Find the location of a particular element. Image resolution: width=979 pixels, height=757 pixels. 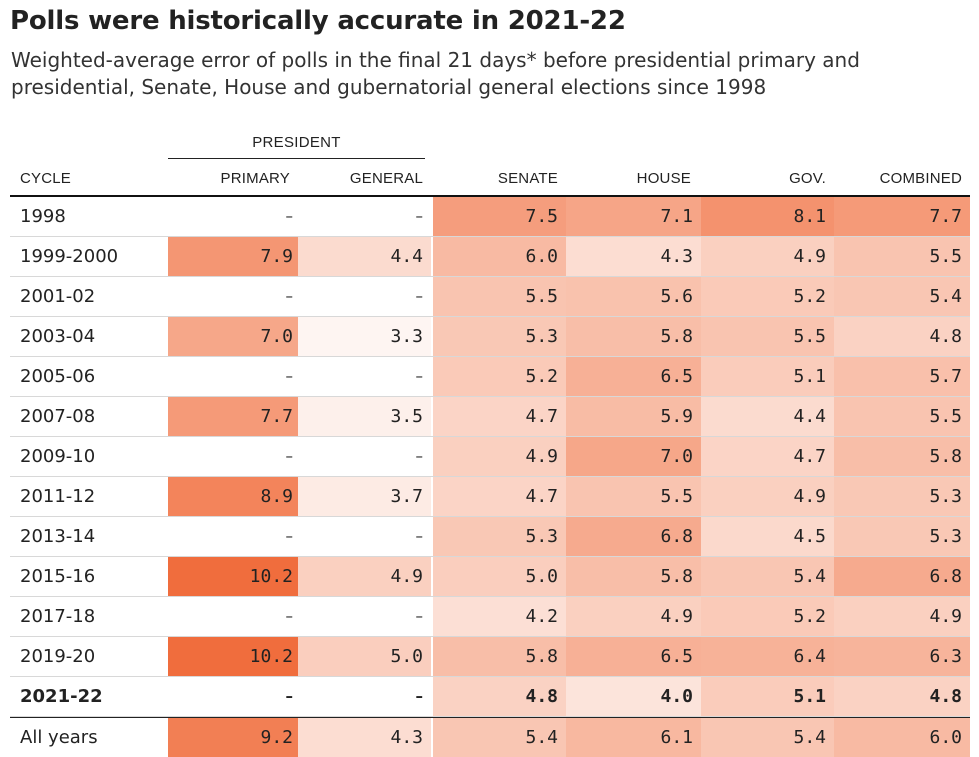

table-row: 2003-04 7.0 3.3 5.3 5.8 5.5 4.8 is located at coordinates (490, 337).